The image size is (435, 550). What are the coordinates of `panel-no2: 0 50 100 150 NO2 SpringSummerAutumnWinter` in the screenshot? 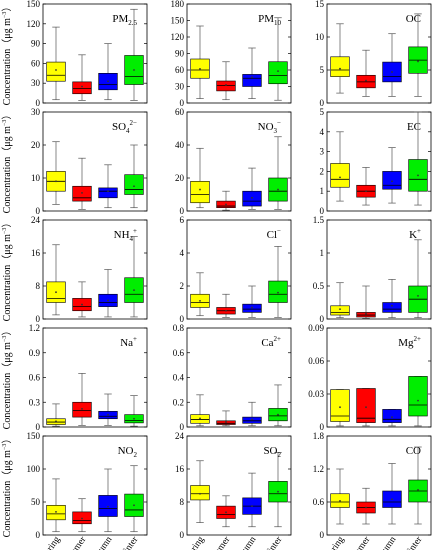 It's located at (87, 490).